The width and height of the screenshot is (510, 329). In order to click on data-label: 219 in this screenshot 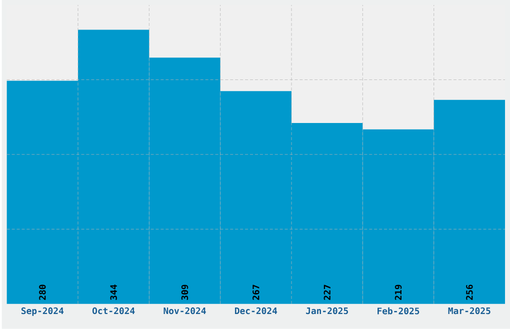, I will do `click(398, 292)`.